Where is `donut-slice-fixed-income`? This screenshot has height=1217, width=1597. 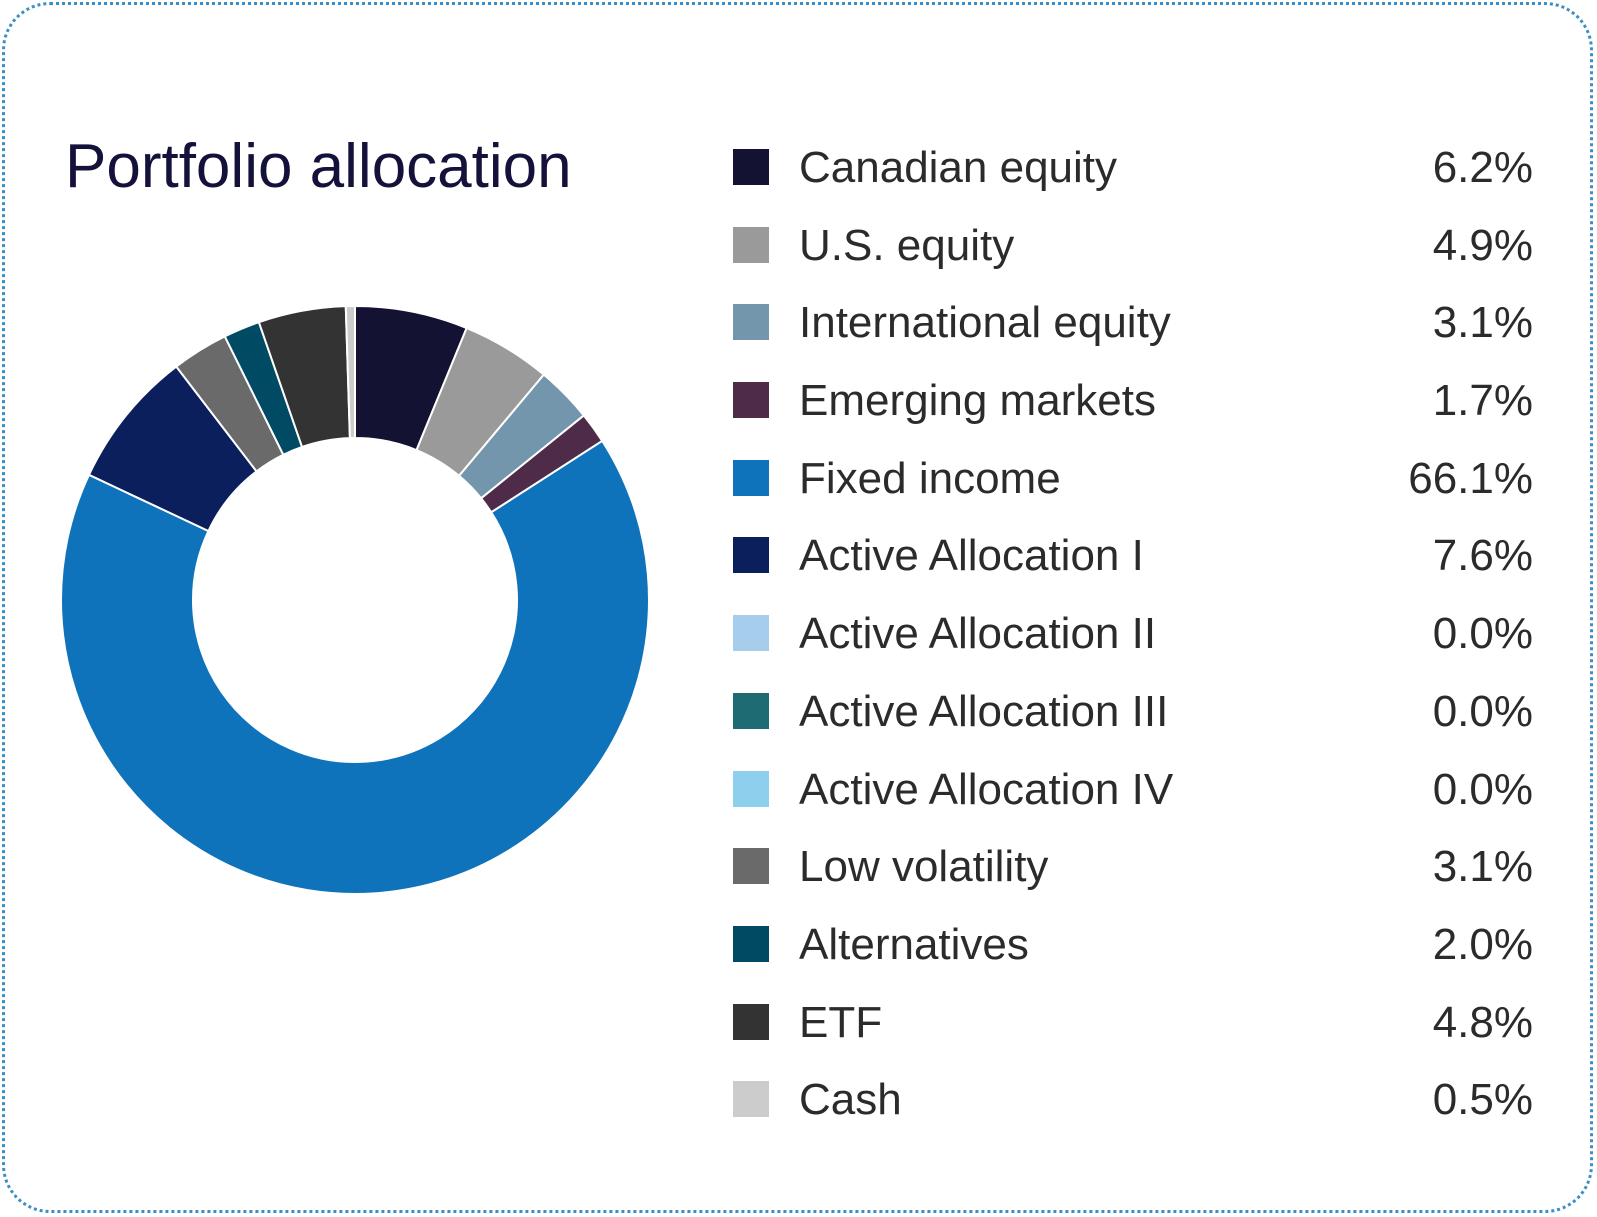
donut-slice-fixed-income is located at coordinates (355, 667).